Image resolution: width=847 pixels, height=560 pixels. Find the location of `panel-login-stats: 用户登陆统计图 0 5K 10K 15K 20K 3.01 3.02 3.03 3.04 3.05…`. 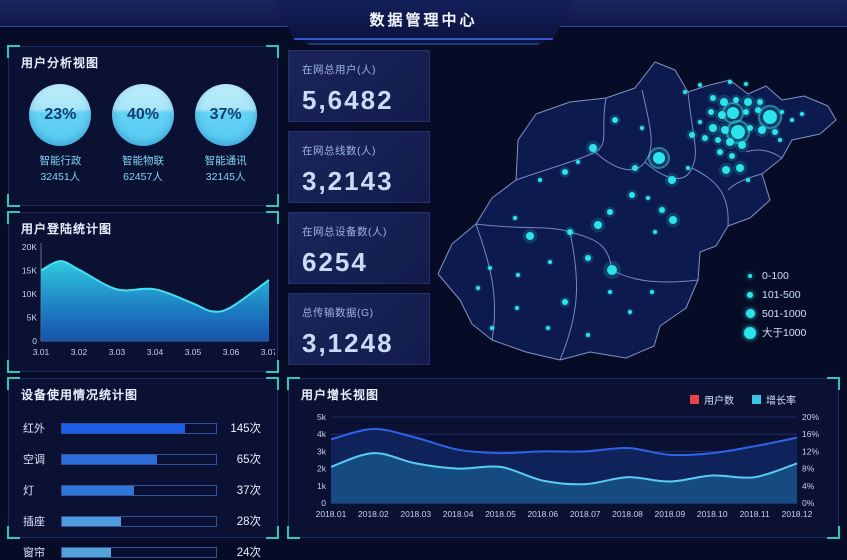

panel-login-stats: 用户登陆统计图 0 5K 10K 15K 20K 3.01 3.02 3.03 3.04 3.05… is located at coordinates (143, 292).